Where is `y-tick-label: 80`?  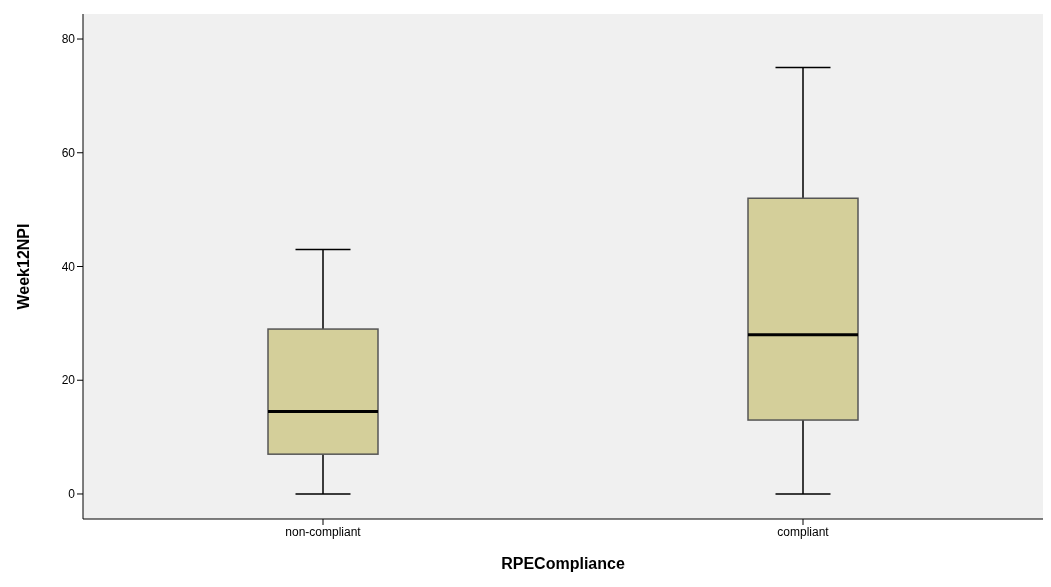 y-tick-label: 80 is located at coordinates (68, 39).